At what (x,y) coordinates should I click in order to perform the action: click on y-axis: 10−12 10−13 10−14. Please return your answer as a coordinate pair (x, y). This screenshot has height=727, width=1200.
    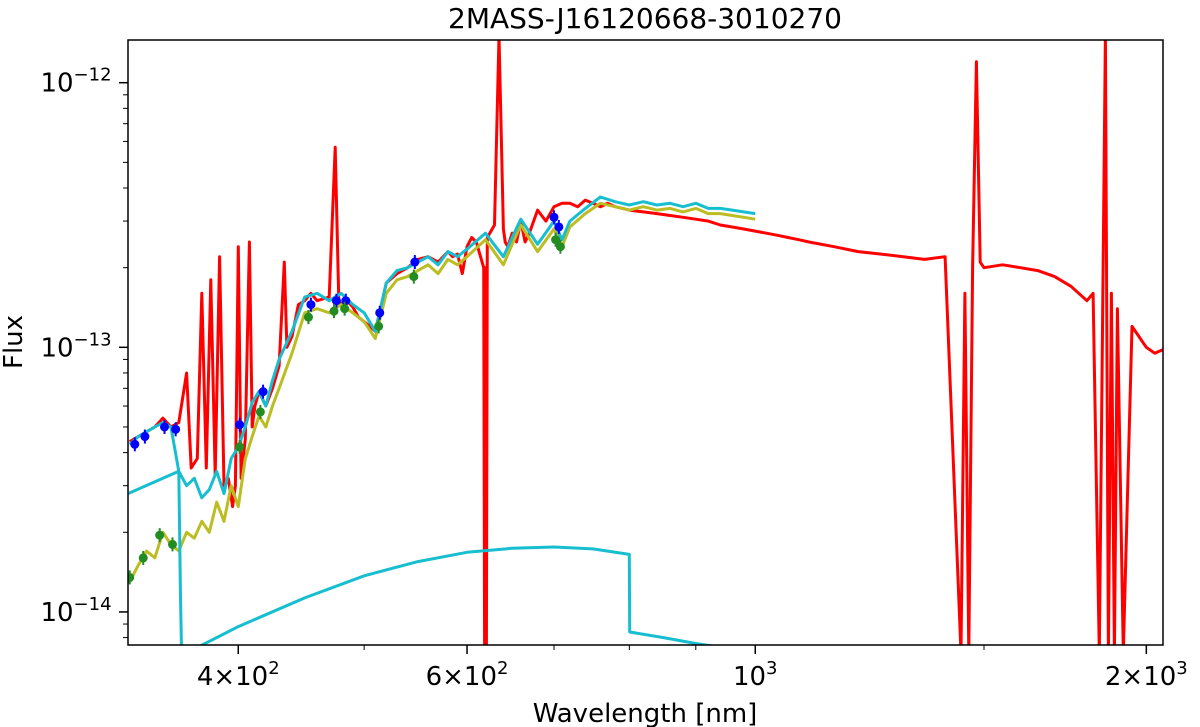
    Looking at the image, I should click on (84, 352).